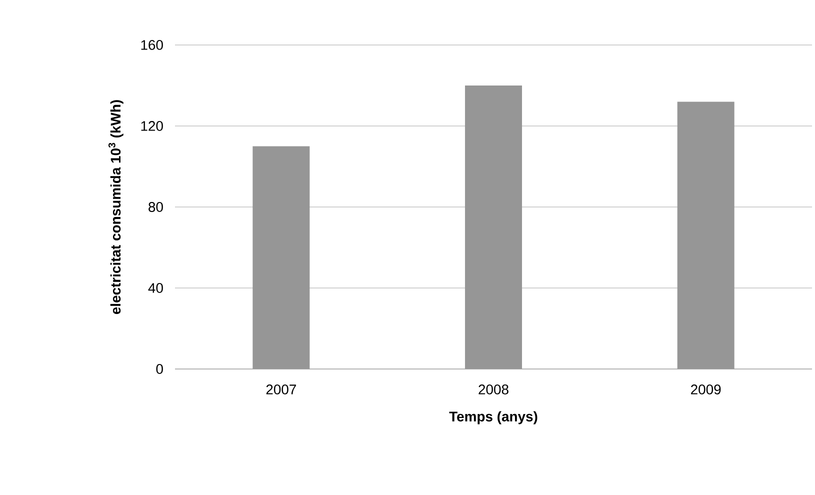 The height and width of the screenshot is (495, 815). I want to click on y-tick-label: 80, so click(155, 207).